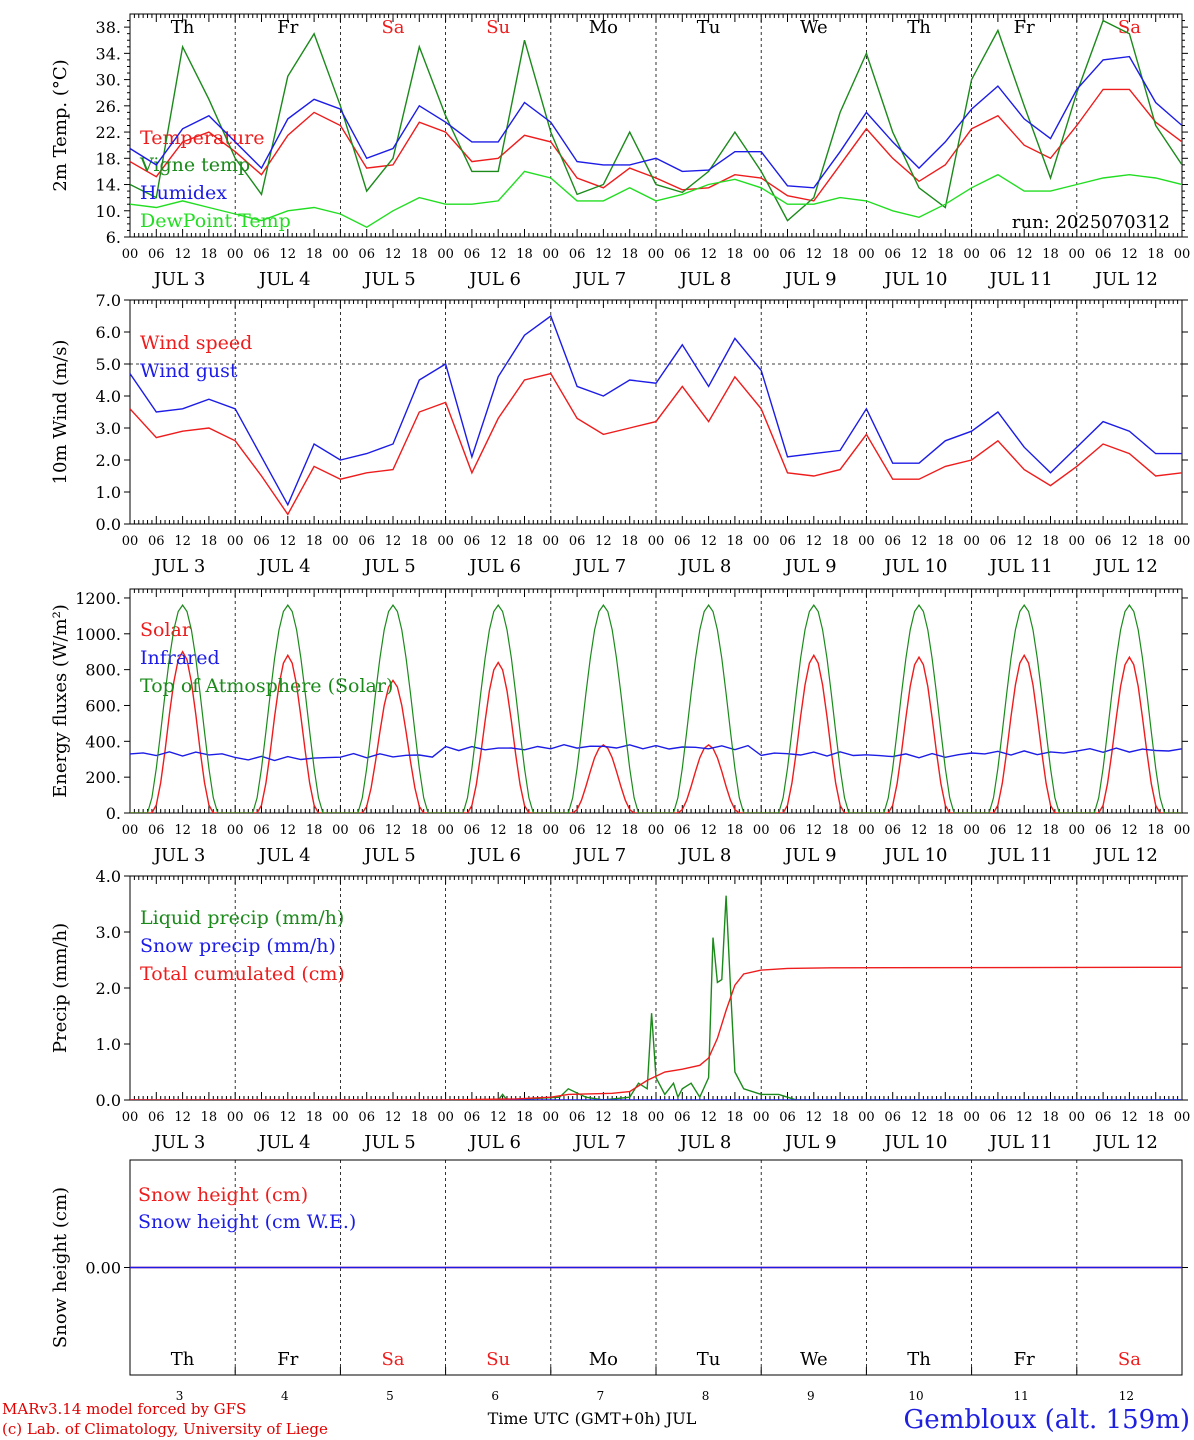 The image size is (1194, 1440). Describe the element at coordinates (108, 106) in the screenshot. I see `y-tick-label: 26.` at that location.